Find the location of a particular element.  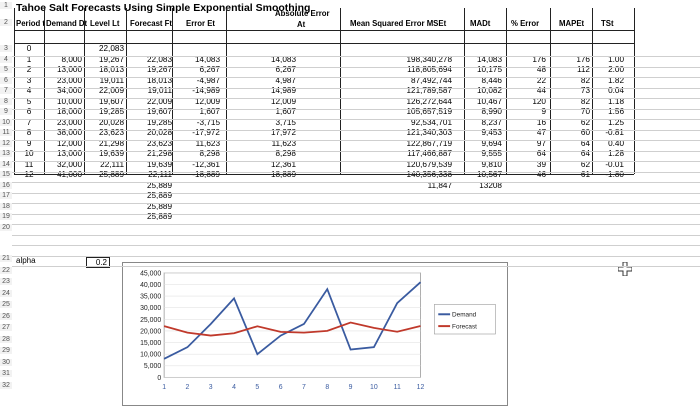

row-number: 27 is located at coordinates (6, 327).